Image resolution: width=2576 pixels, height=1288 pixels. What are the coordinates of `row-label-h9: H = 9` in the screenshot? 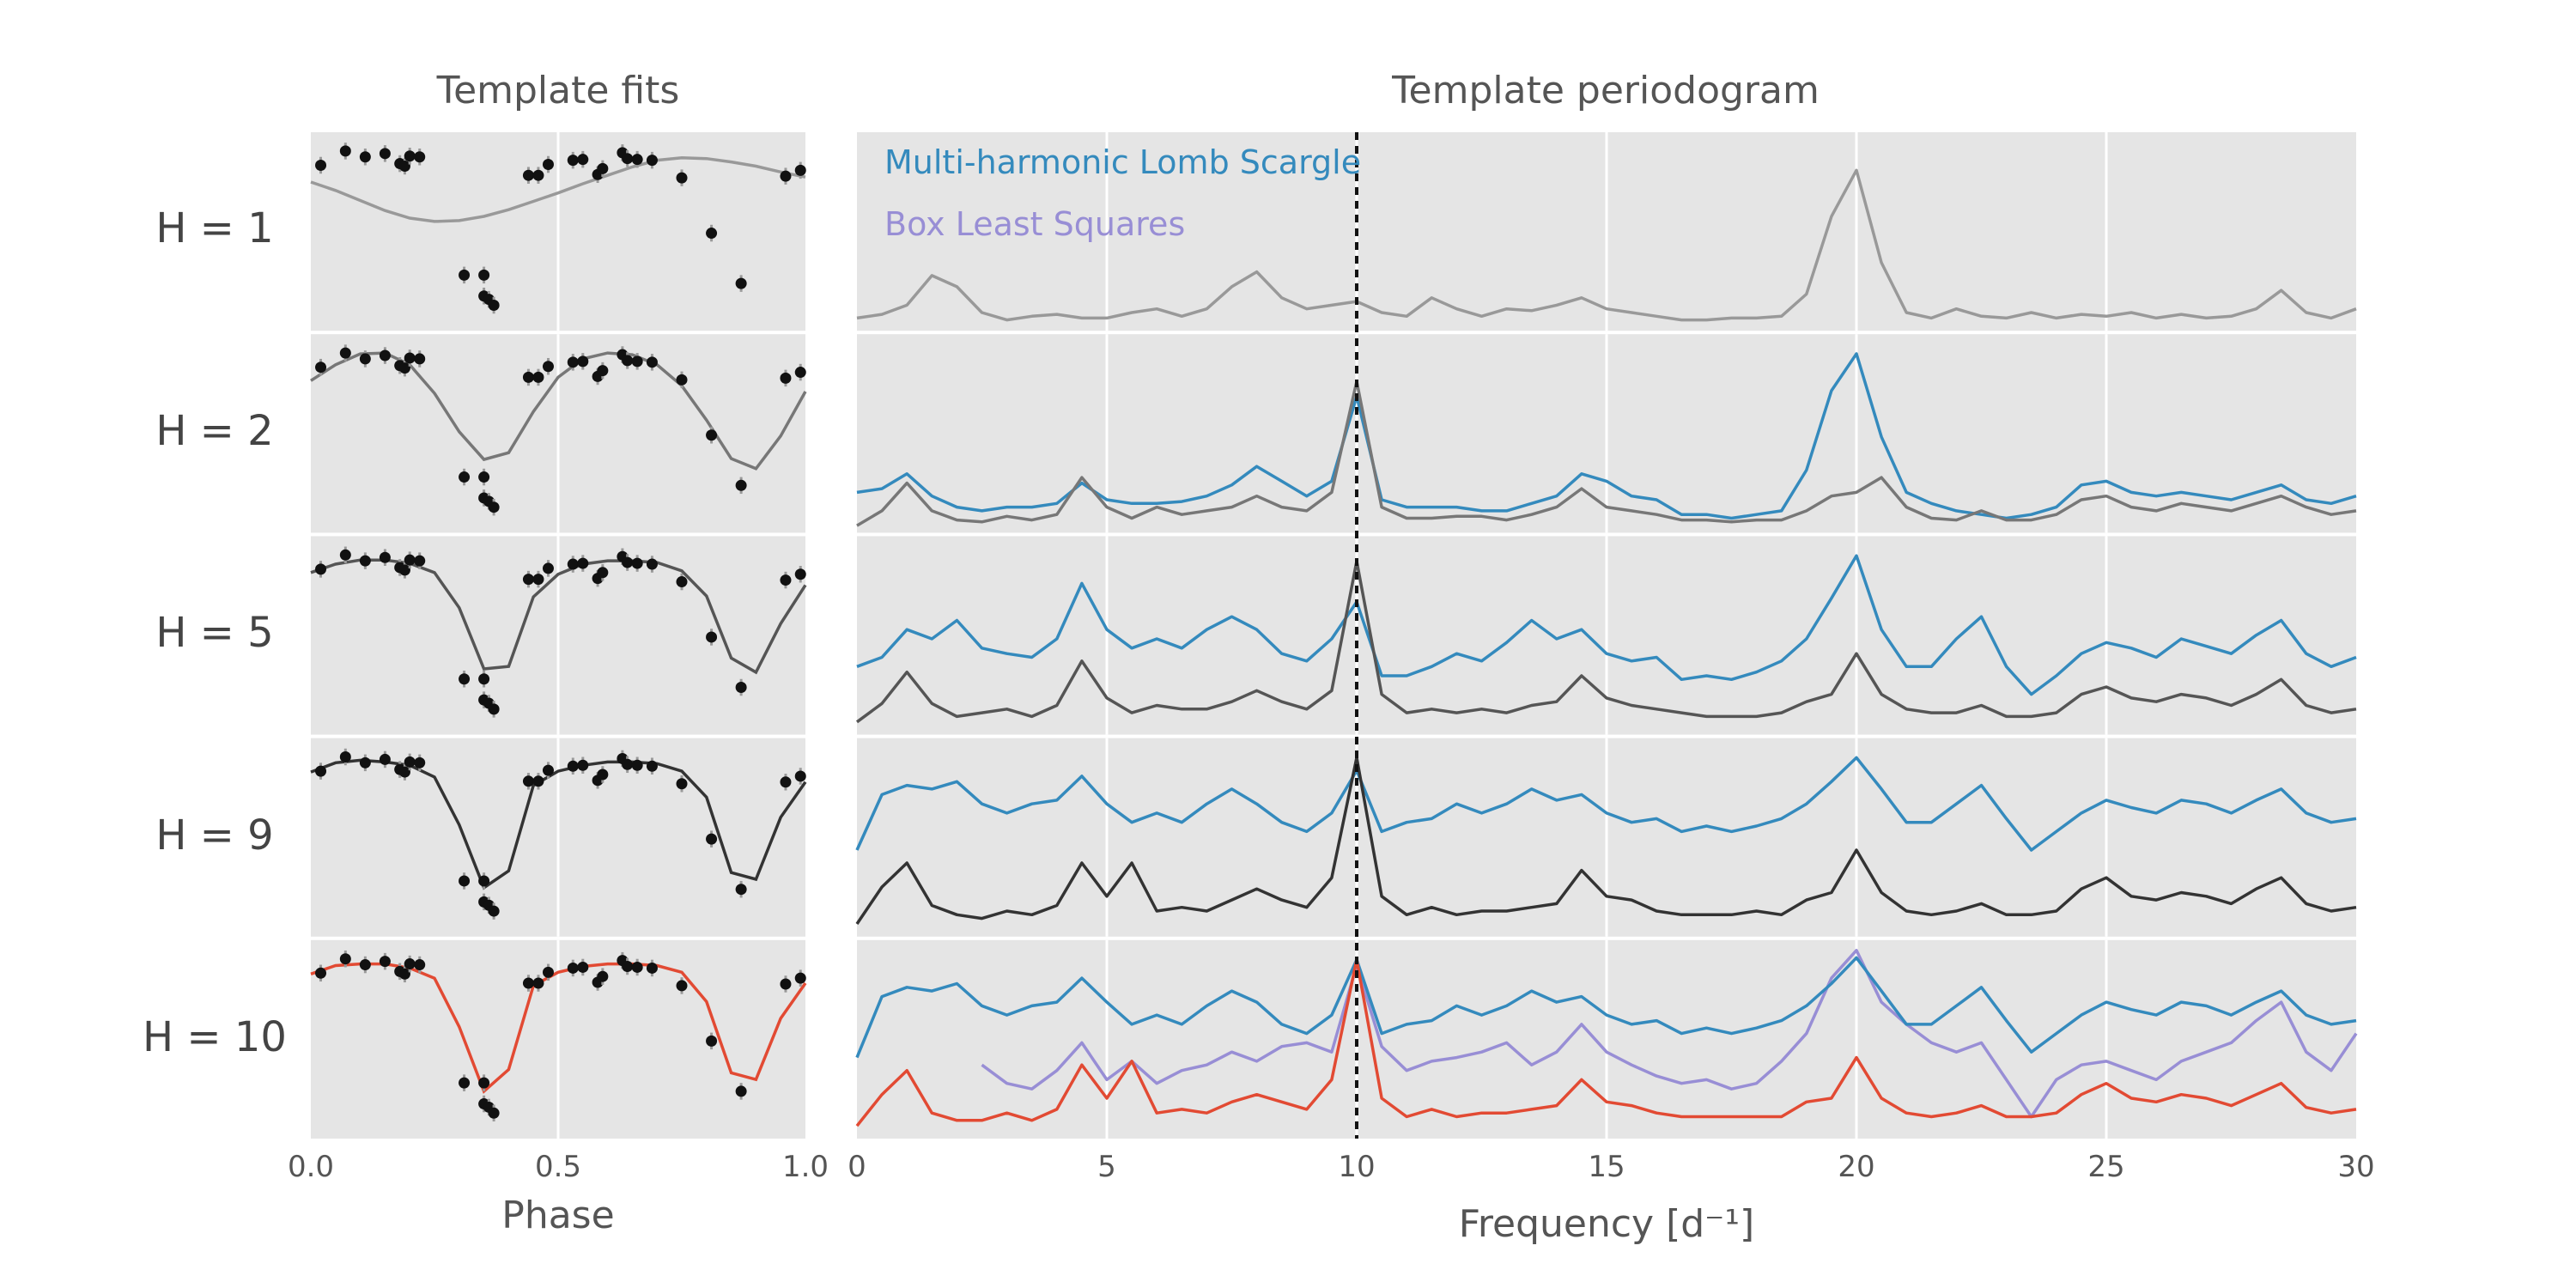 It's located at (214, 835).